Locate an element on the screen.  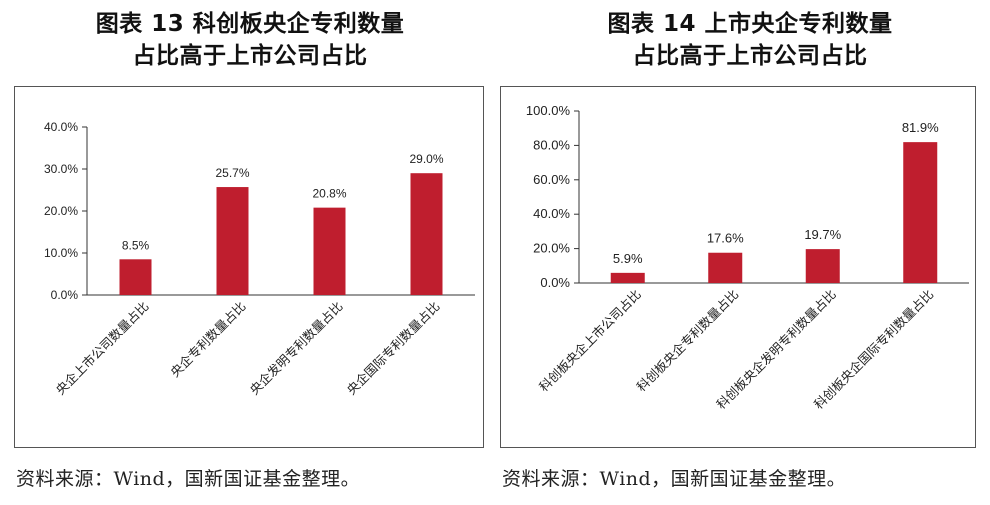
figure-14-title: 图表 14 上市央企专利数量 占比高于上市公司占比 is located at coordinates (750, 40).